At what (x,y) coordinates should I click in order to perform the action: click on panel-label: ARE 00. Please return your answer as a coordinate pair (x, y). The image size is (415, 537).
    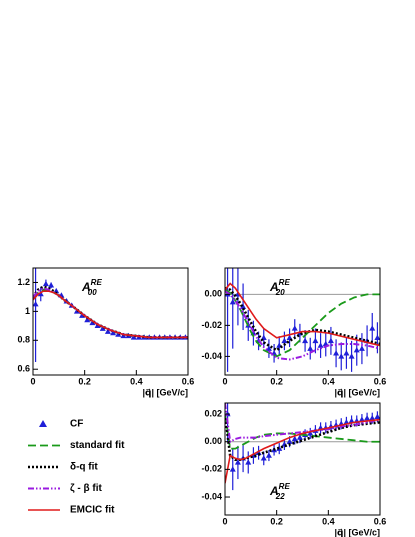
    Looking at the image, I should click on (91, 287).